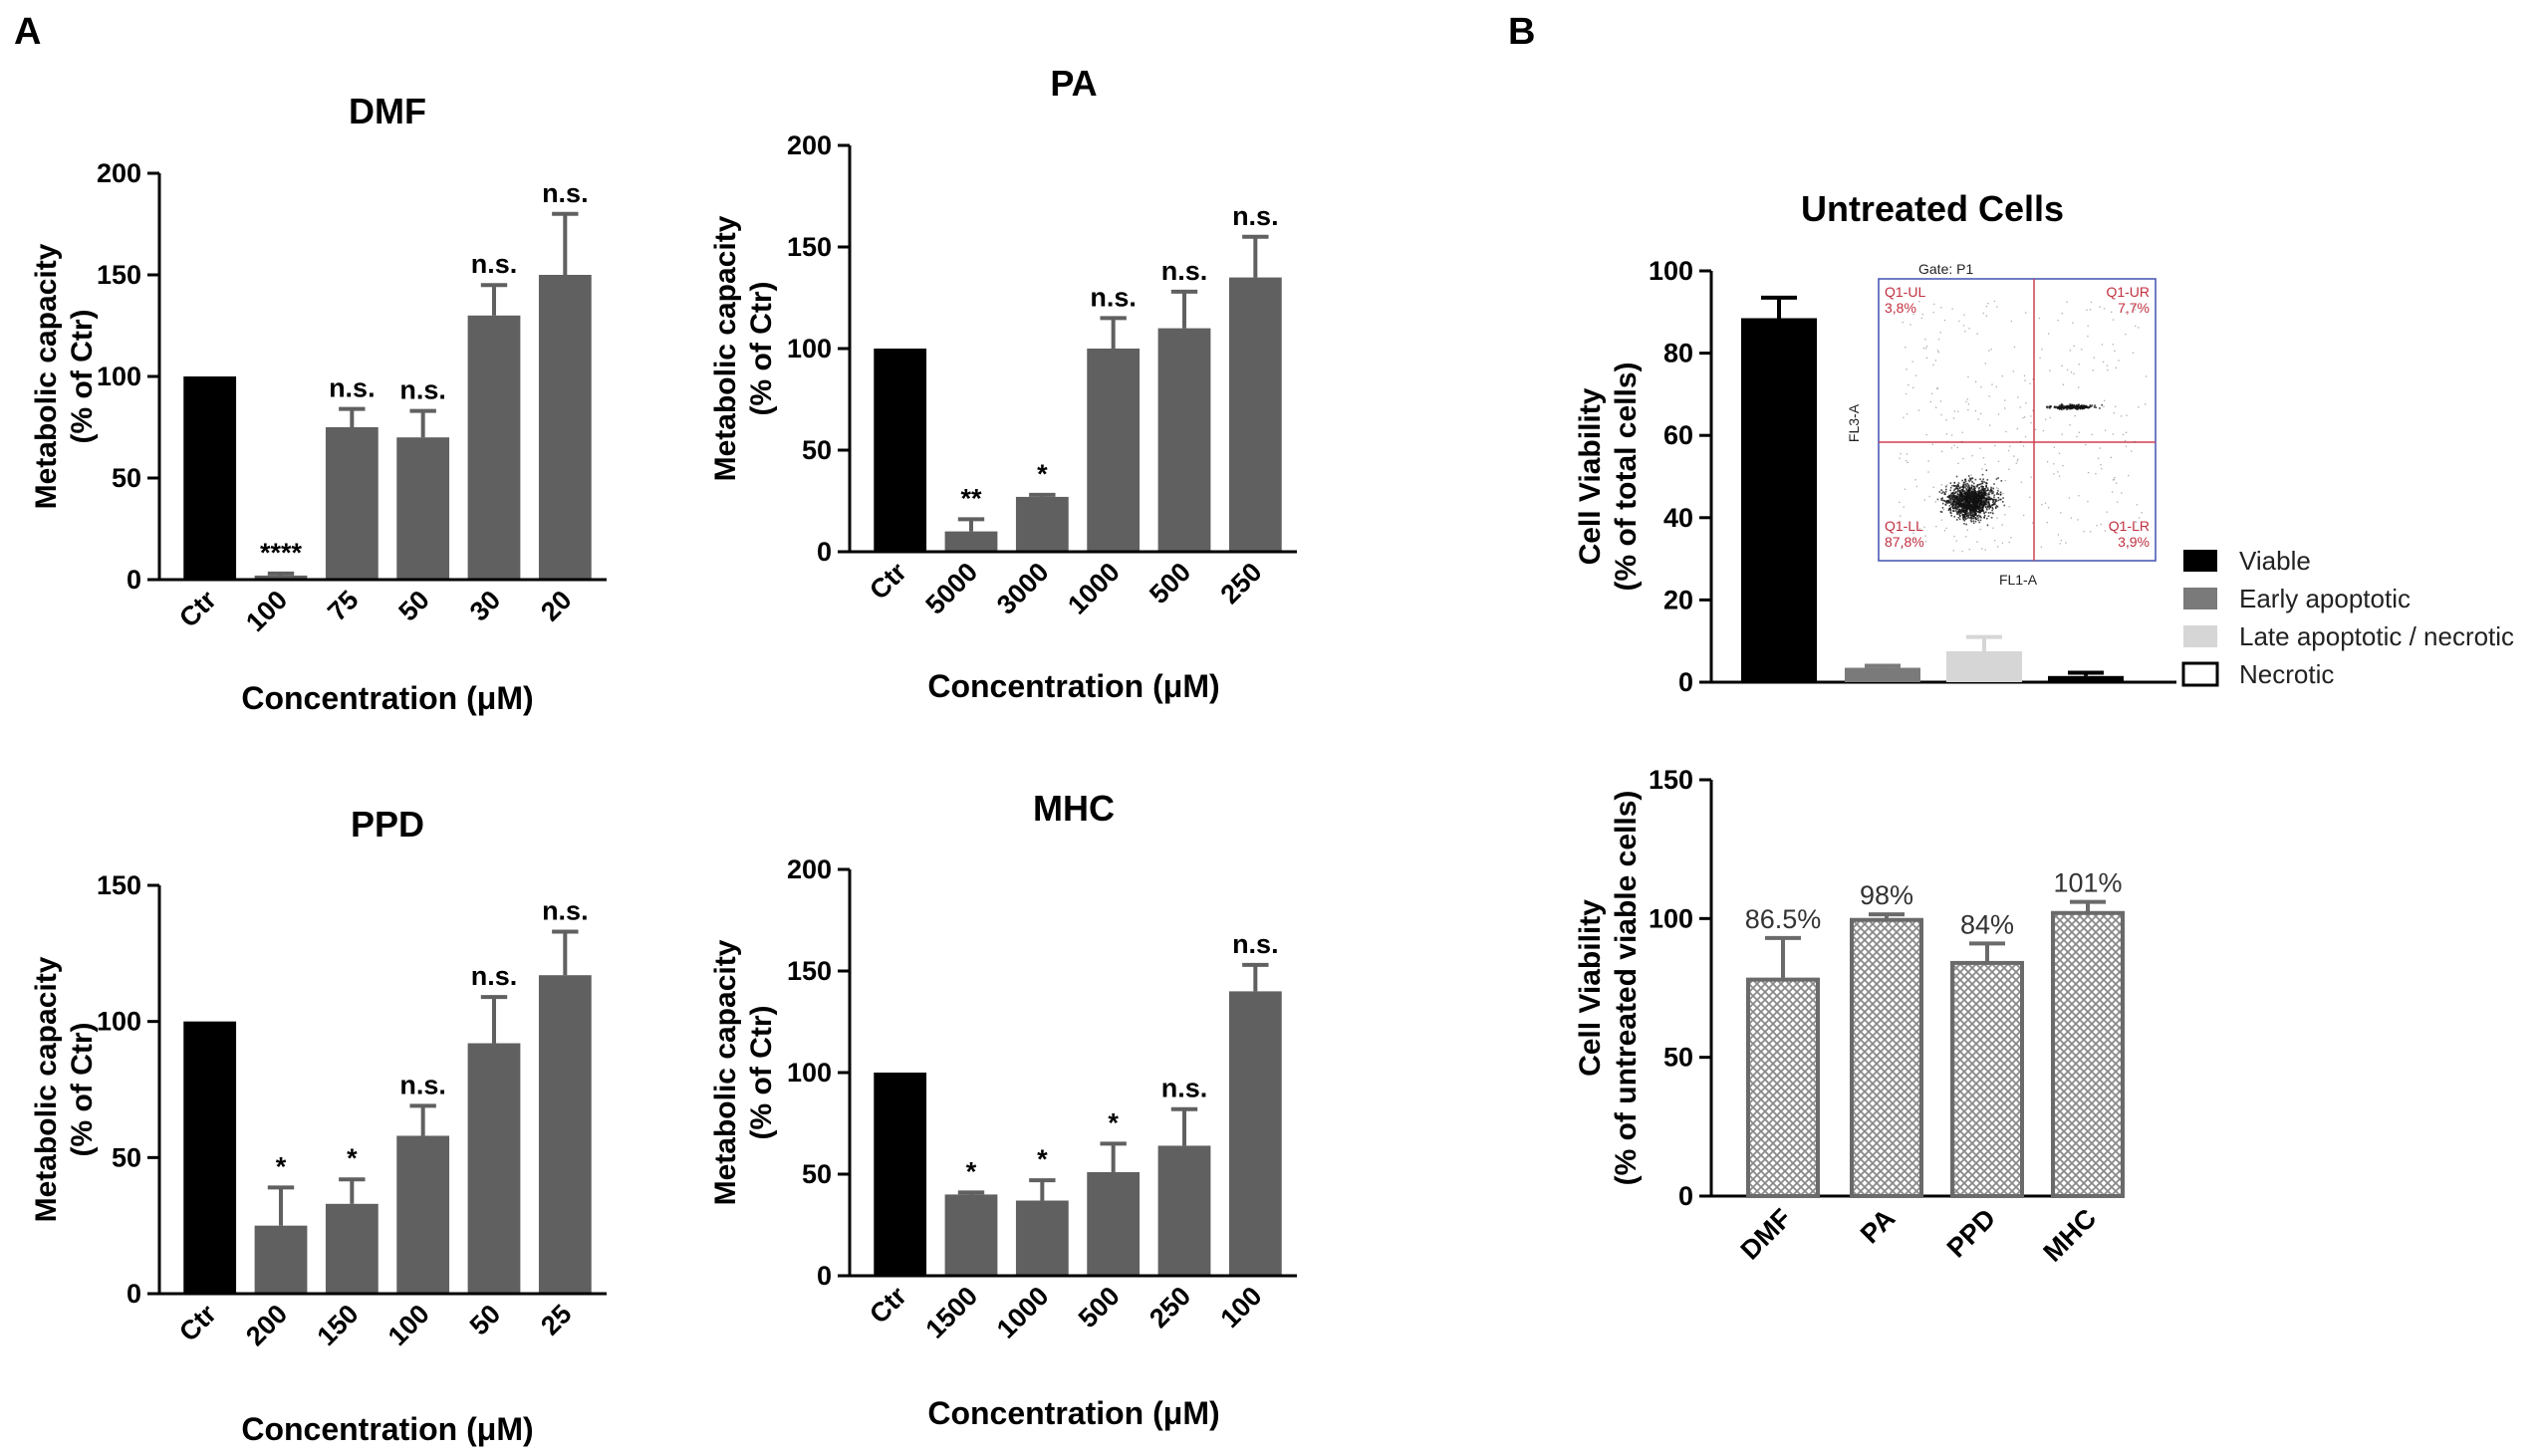  I want to click on category-label: 30, so click(485, 605).